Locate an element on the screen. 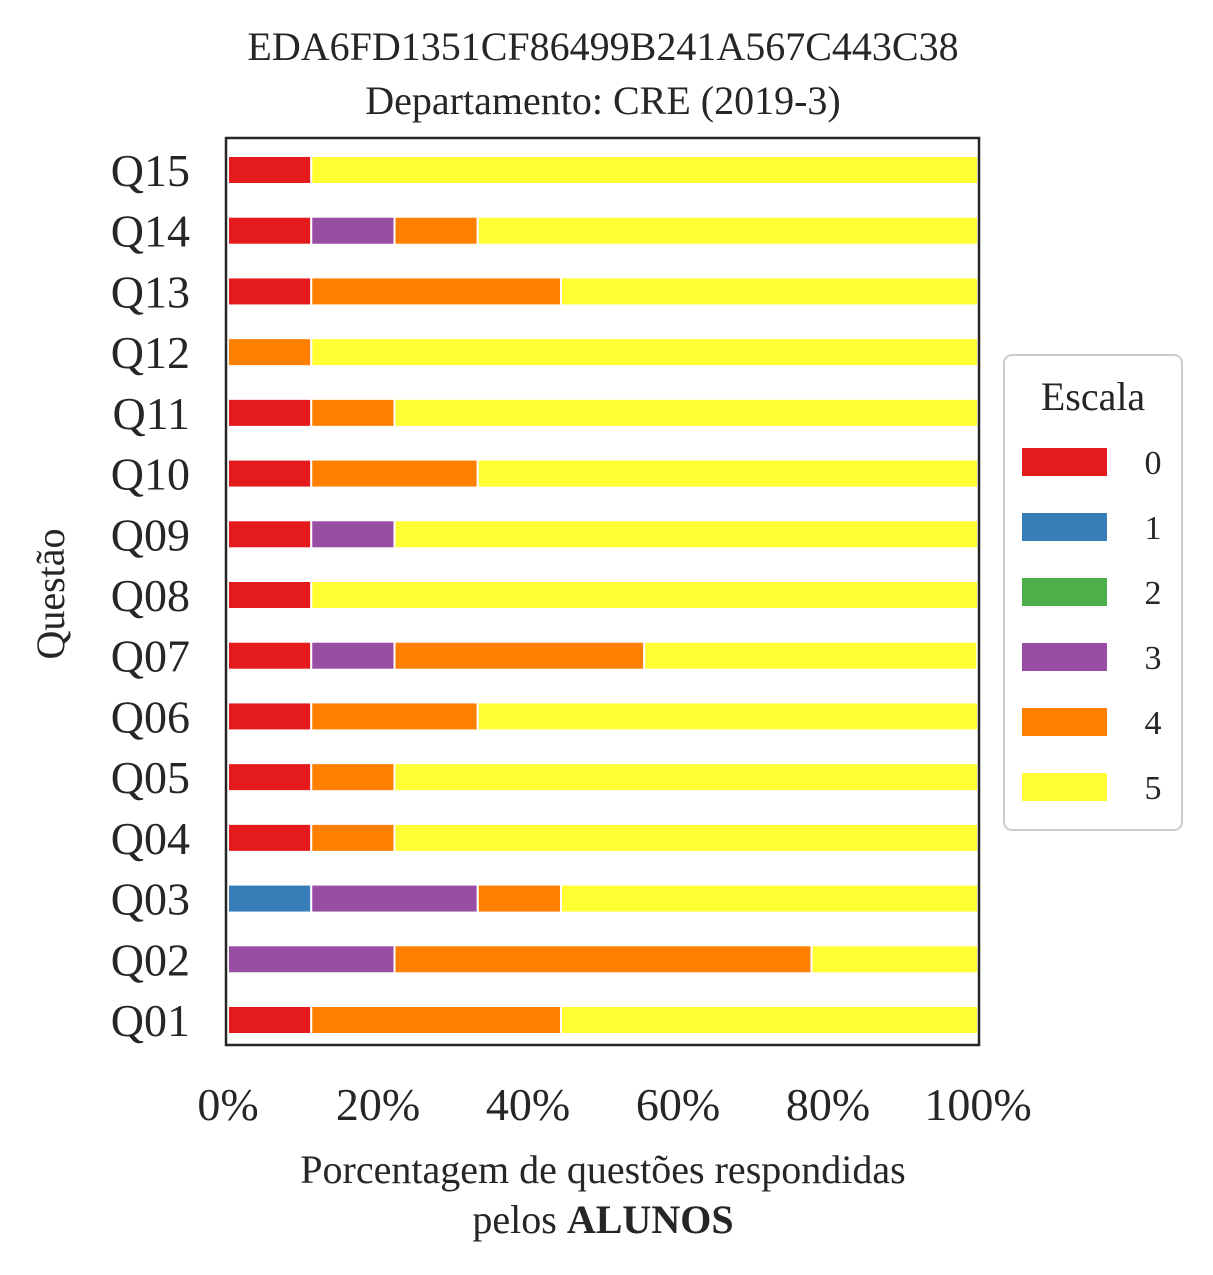 This screenshot has width=1213, height=1275. legend-label-5: 5 is located at coordinates (1153, 788).